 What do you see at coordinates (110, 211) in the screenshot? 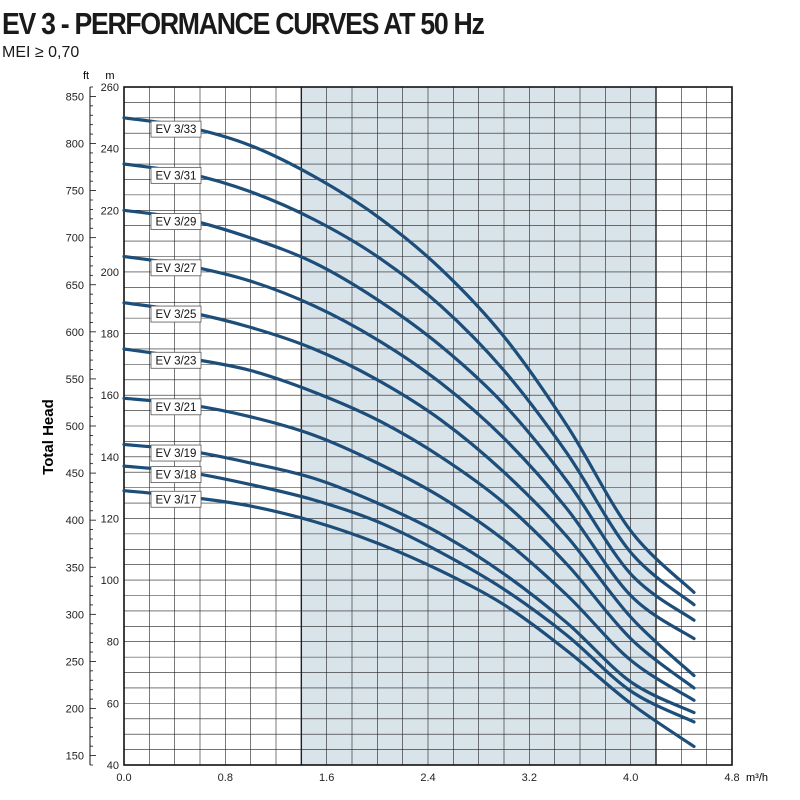
I see `y-tick-label-m: 220` at bounding box center [110, 211].